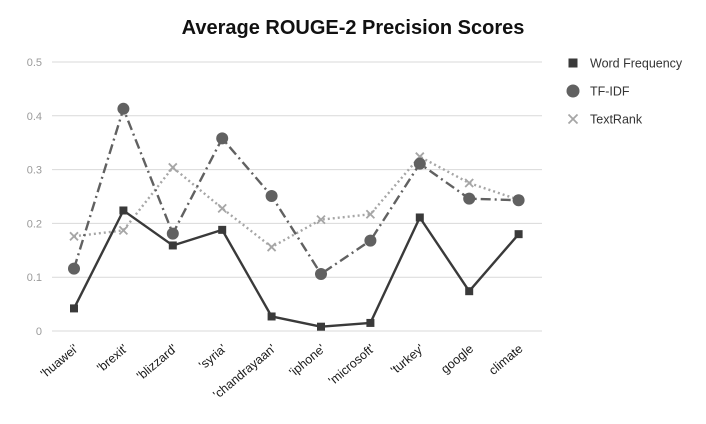 Image resolution: width=706 pixels, height=424 pixels. I want to click on x-tick-label: 'brexit', so click(112, 358).